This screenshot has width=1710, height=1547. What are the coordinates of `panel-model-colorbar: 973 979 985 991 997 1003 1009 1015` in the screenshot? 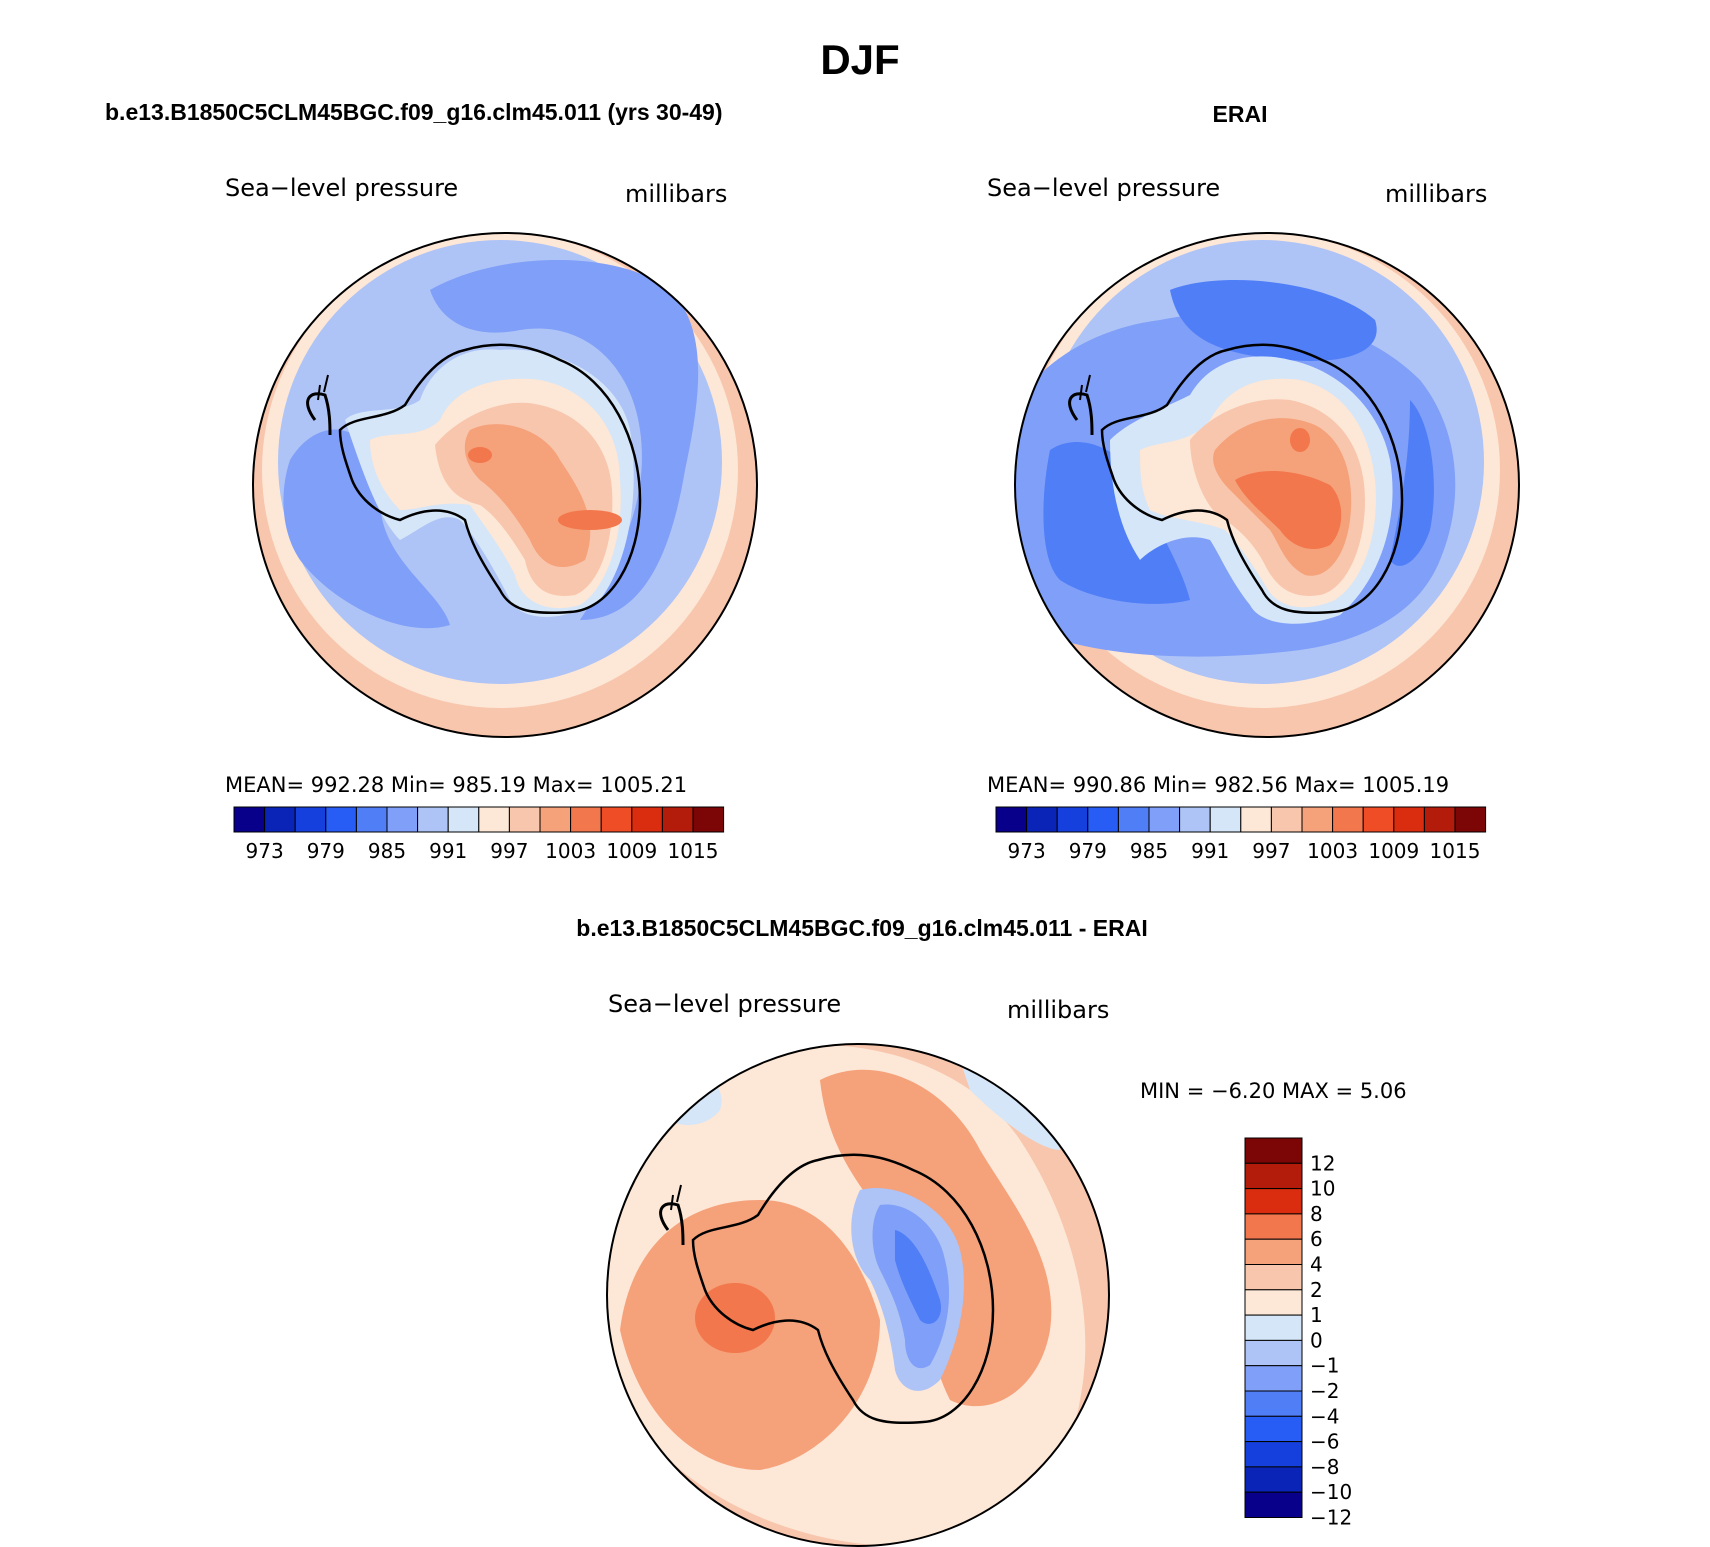 It's located at (479, 834).